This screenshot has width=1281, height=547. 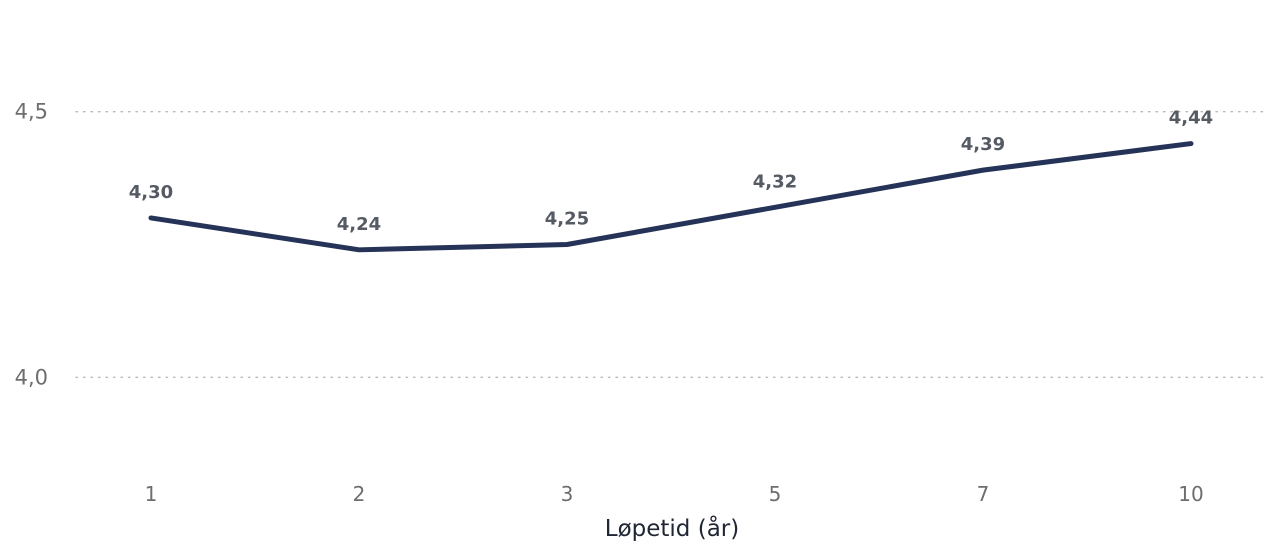 What do you see at coordinates (775, 181) in the screenshot?
I see `data-label: 4,32` at bounding box center [775, 181].